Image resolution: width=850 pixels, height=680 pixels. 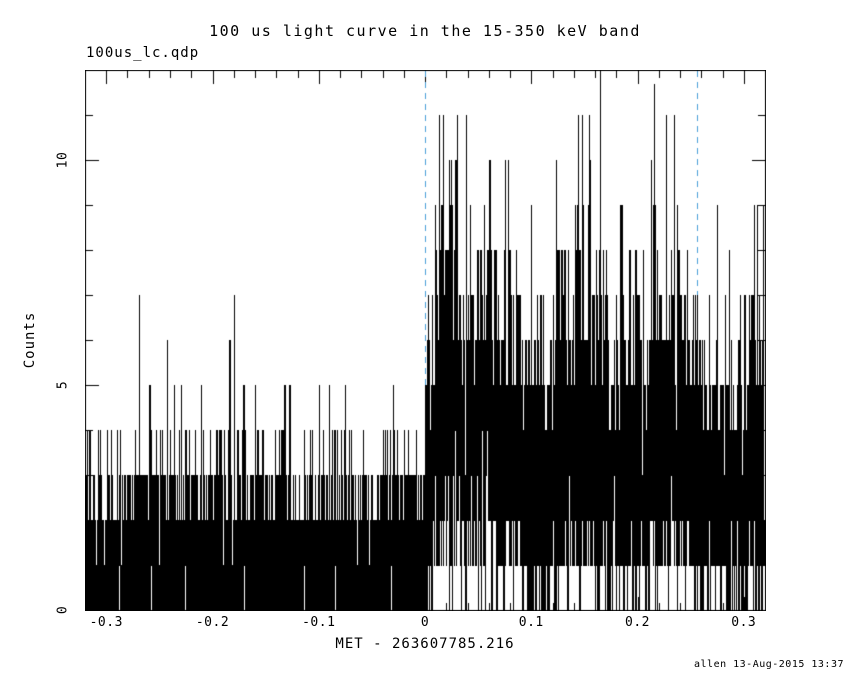 I want to click on x-tick-label: 0, so click(x=425, y=622).